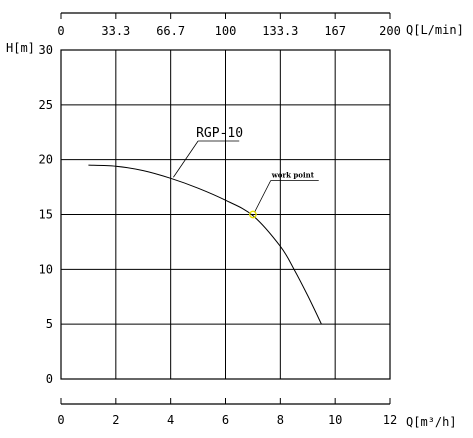  I want to click on y-axis-ticks: 0 5 10 15 20 25 30, so click(46, 214).